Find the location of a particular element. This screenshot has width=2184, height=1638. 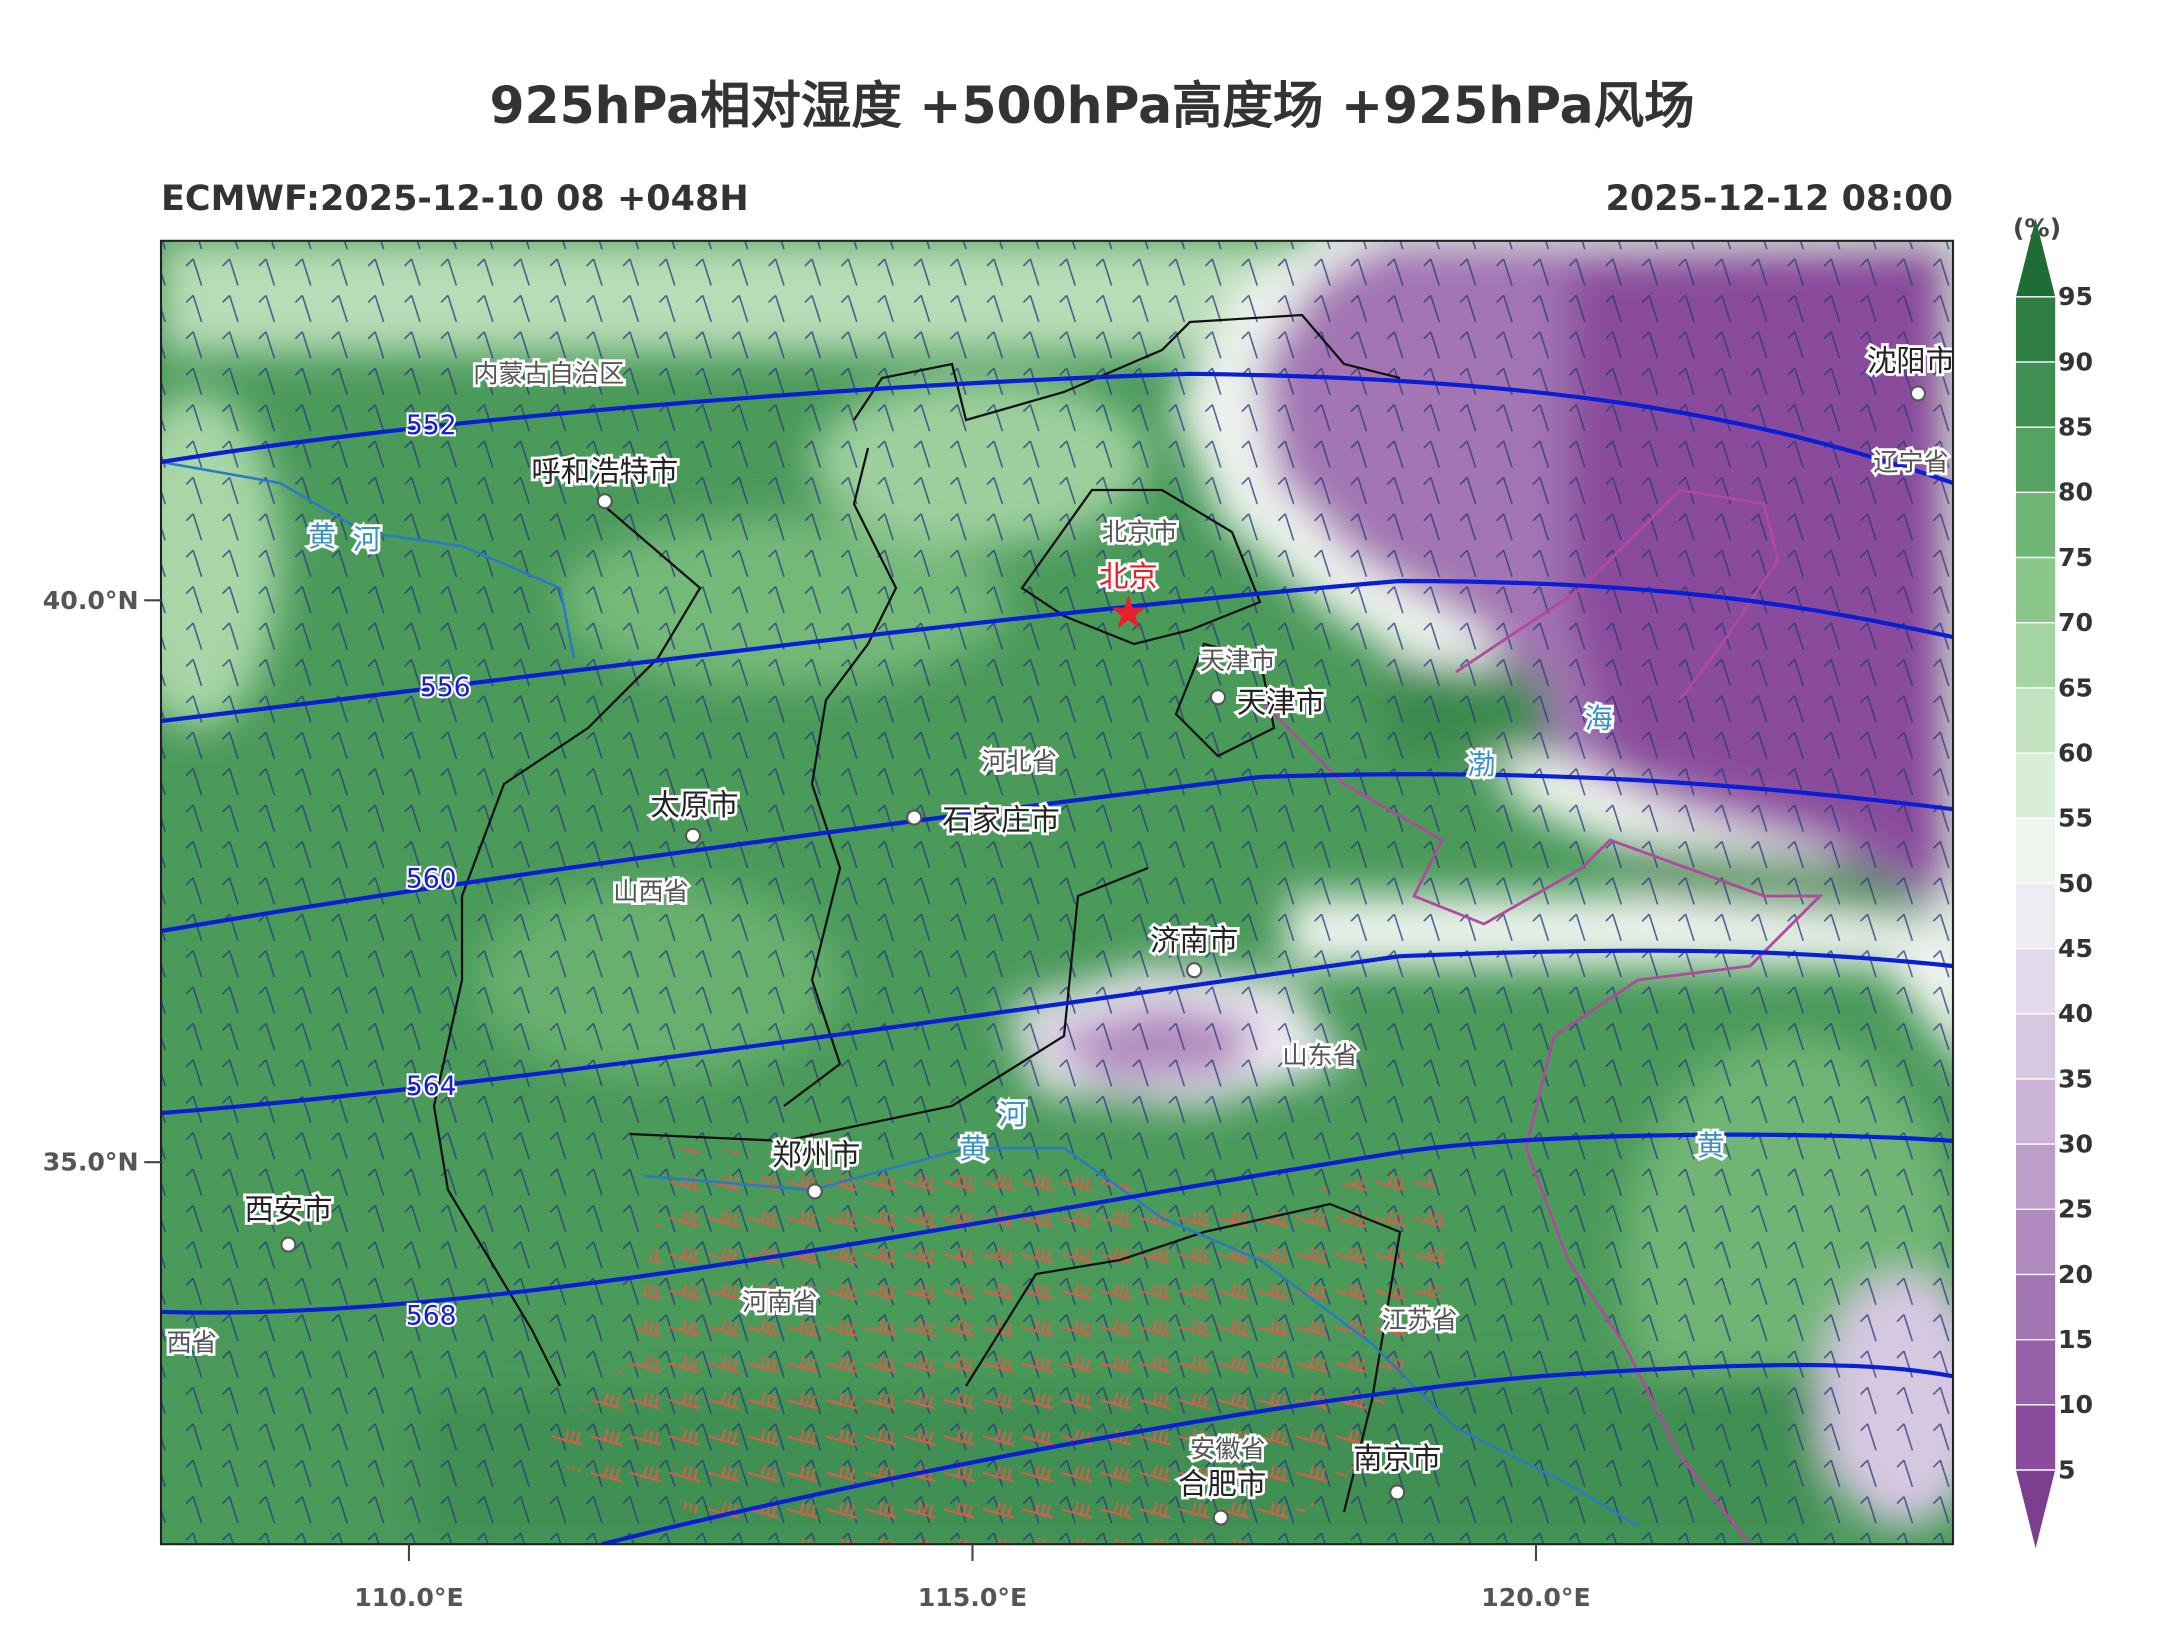

y-tick-label: 40.0°N is located at coordinates (91, 600).